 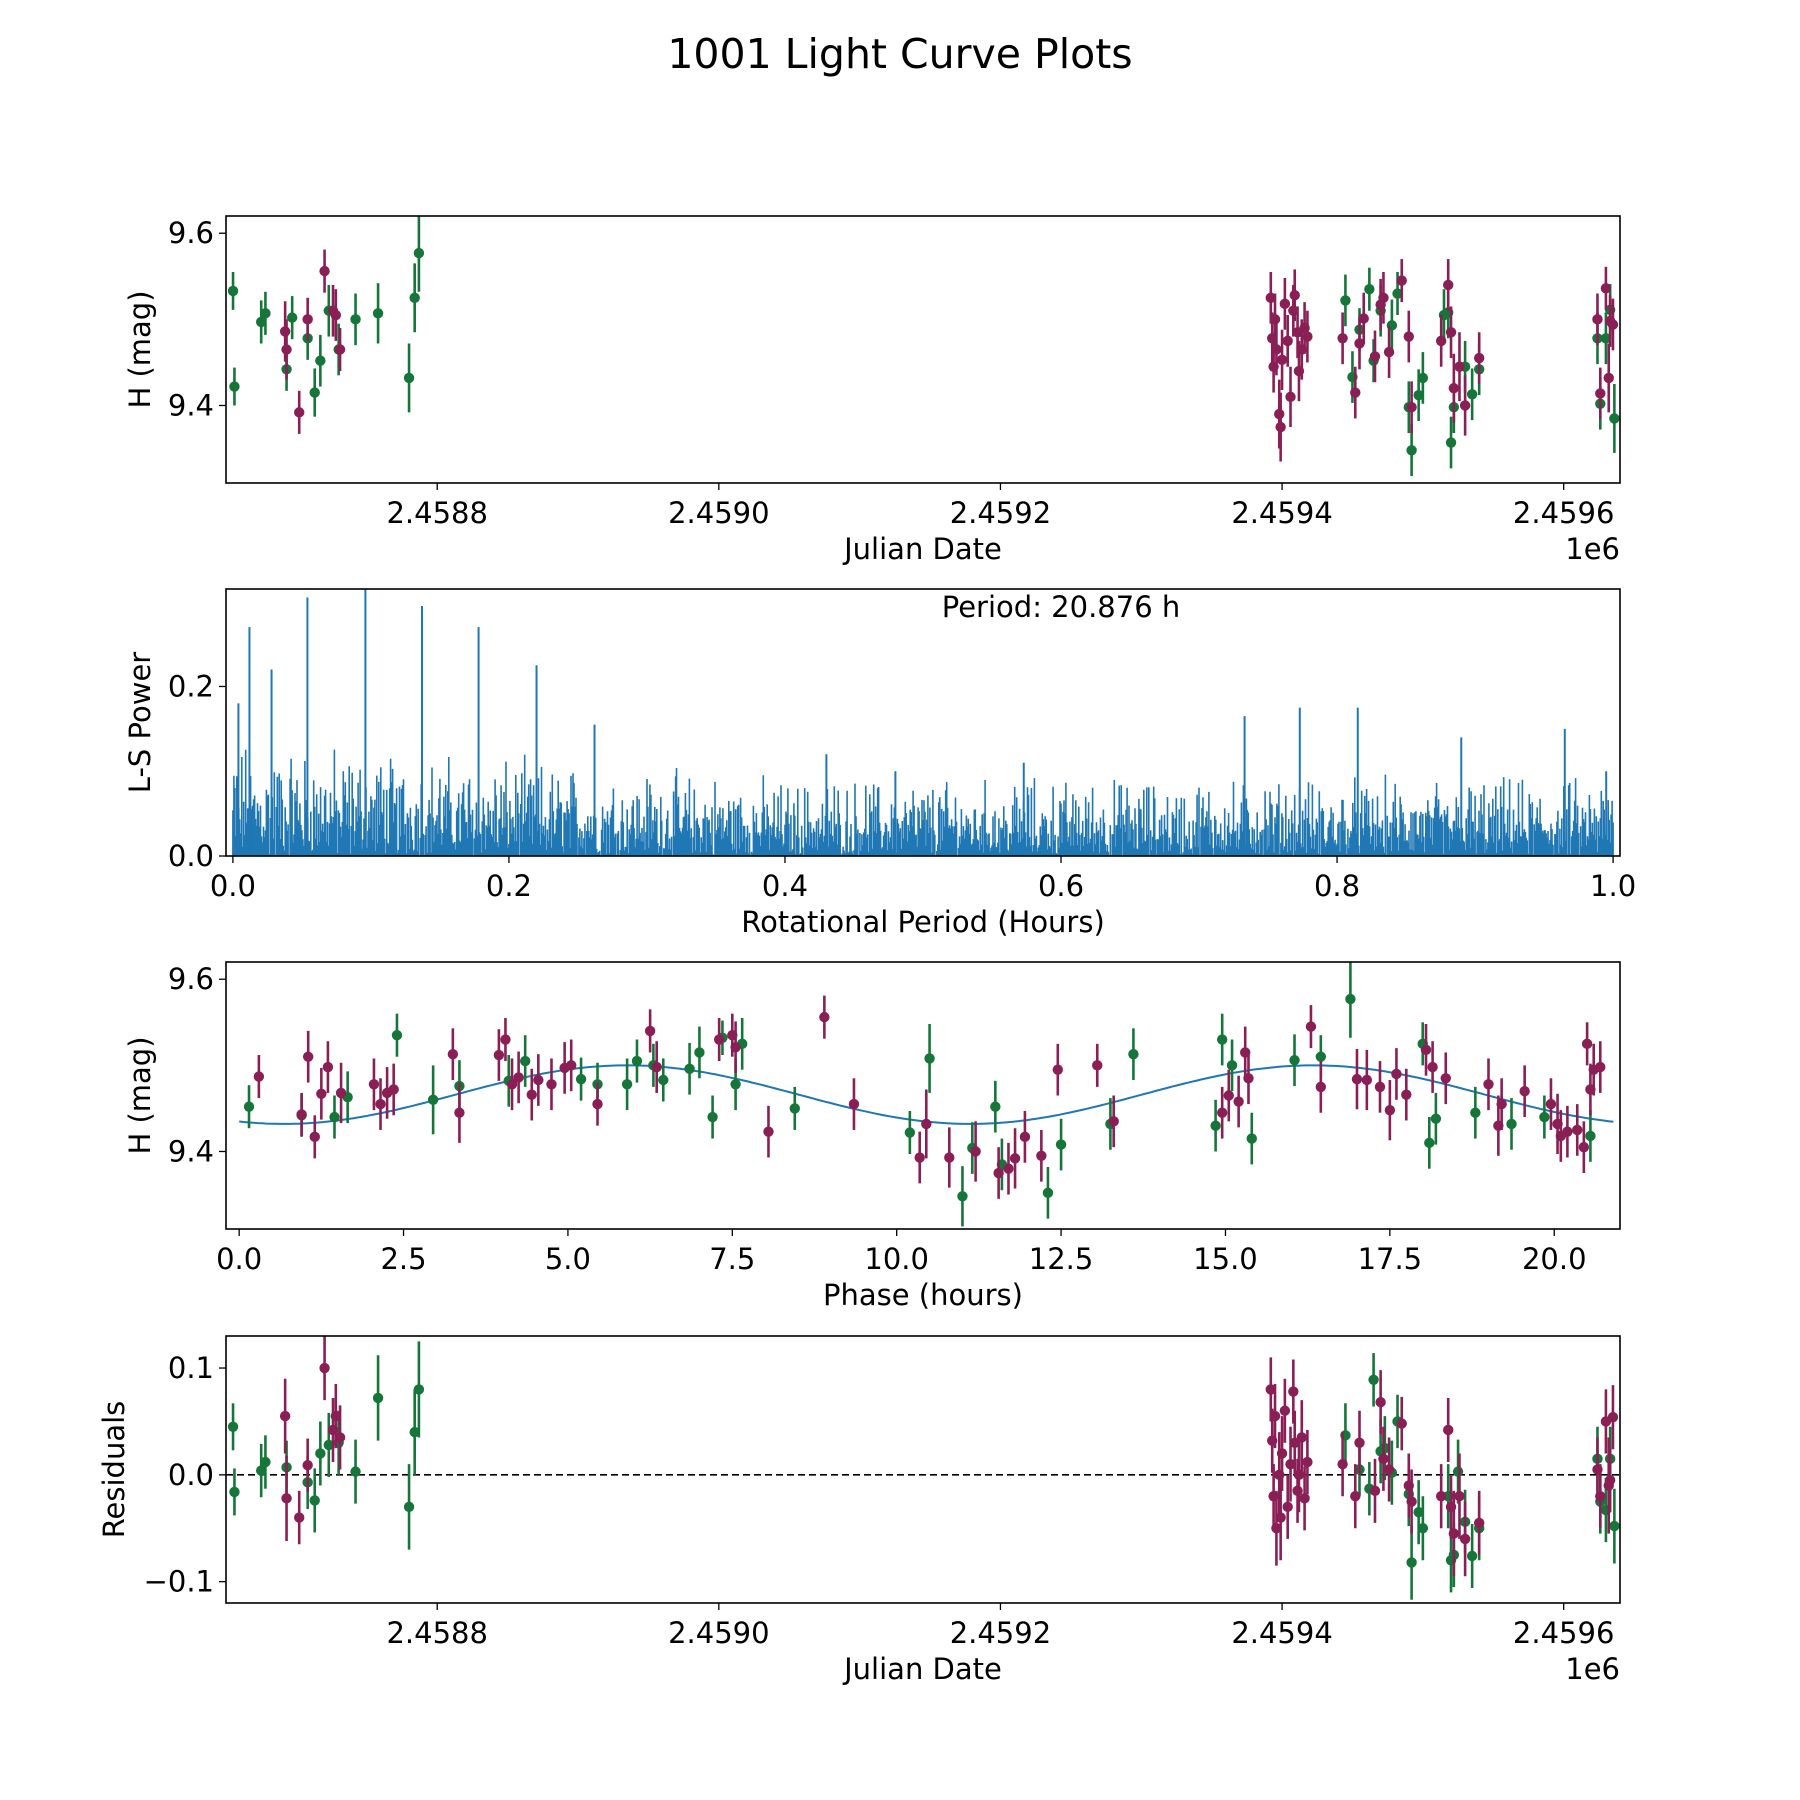 What do you see at coordinates (1592, 1669) in the screenshot?
I see `residuals-x-offset: 1e6` at bounding box center [1592, 1669].